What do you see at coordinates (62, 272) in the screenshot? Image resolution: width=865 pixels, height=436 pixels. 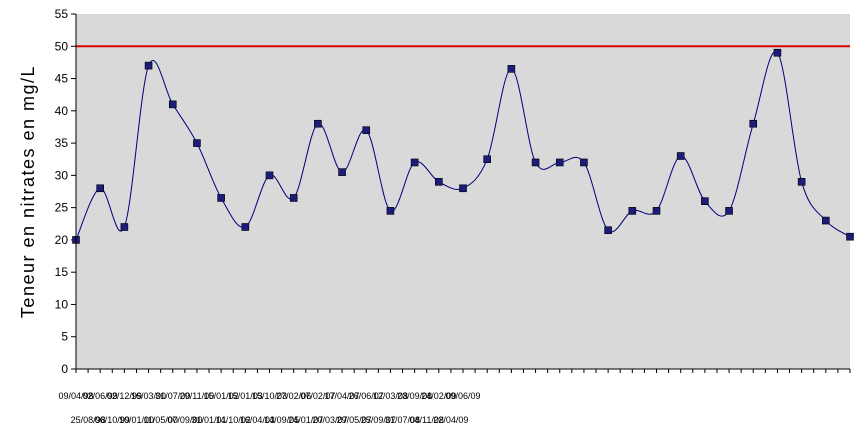 I see `y-tick-label: 15` at bounding box center [62, 272].